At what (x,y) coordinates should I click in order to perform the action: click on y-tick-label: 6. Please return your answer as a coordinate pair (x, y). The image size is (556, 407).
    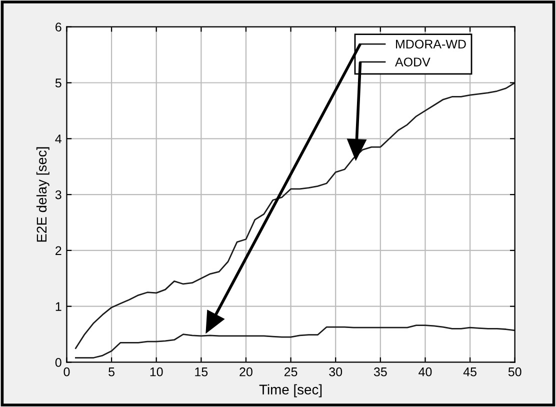
    Looking at the image, I should click on (59, 27).